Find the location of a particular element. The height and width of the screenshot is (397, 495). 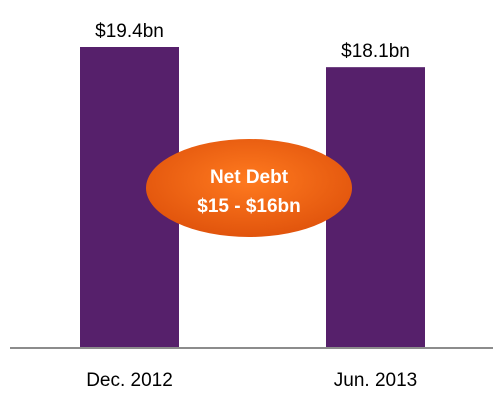

net-debt-annotation: Net Debt $15 - $16bn is located at coordinates (249, 188).